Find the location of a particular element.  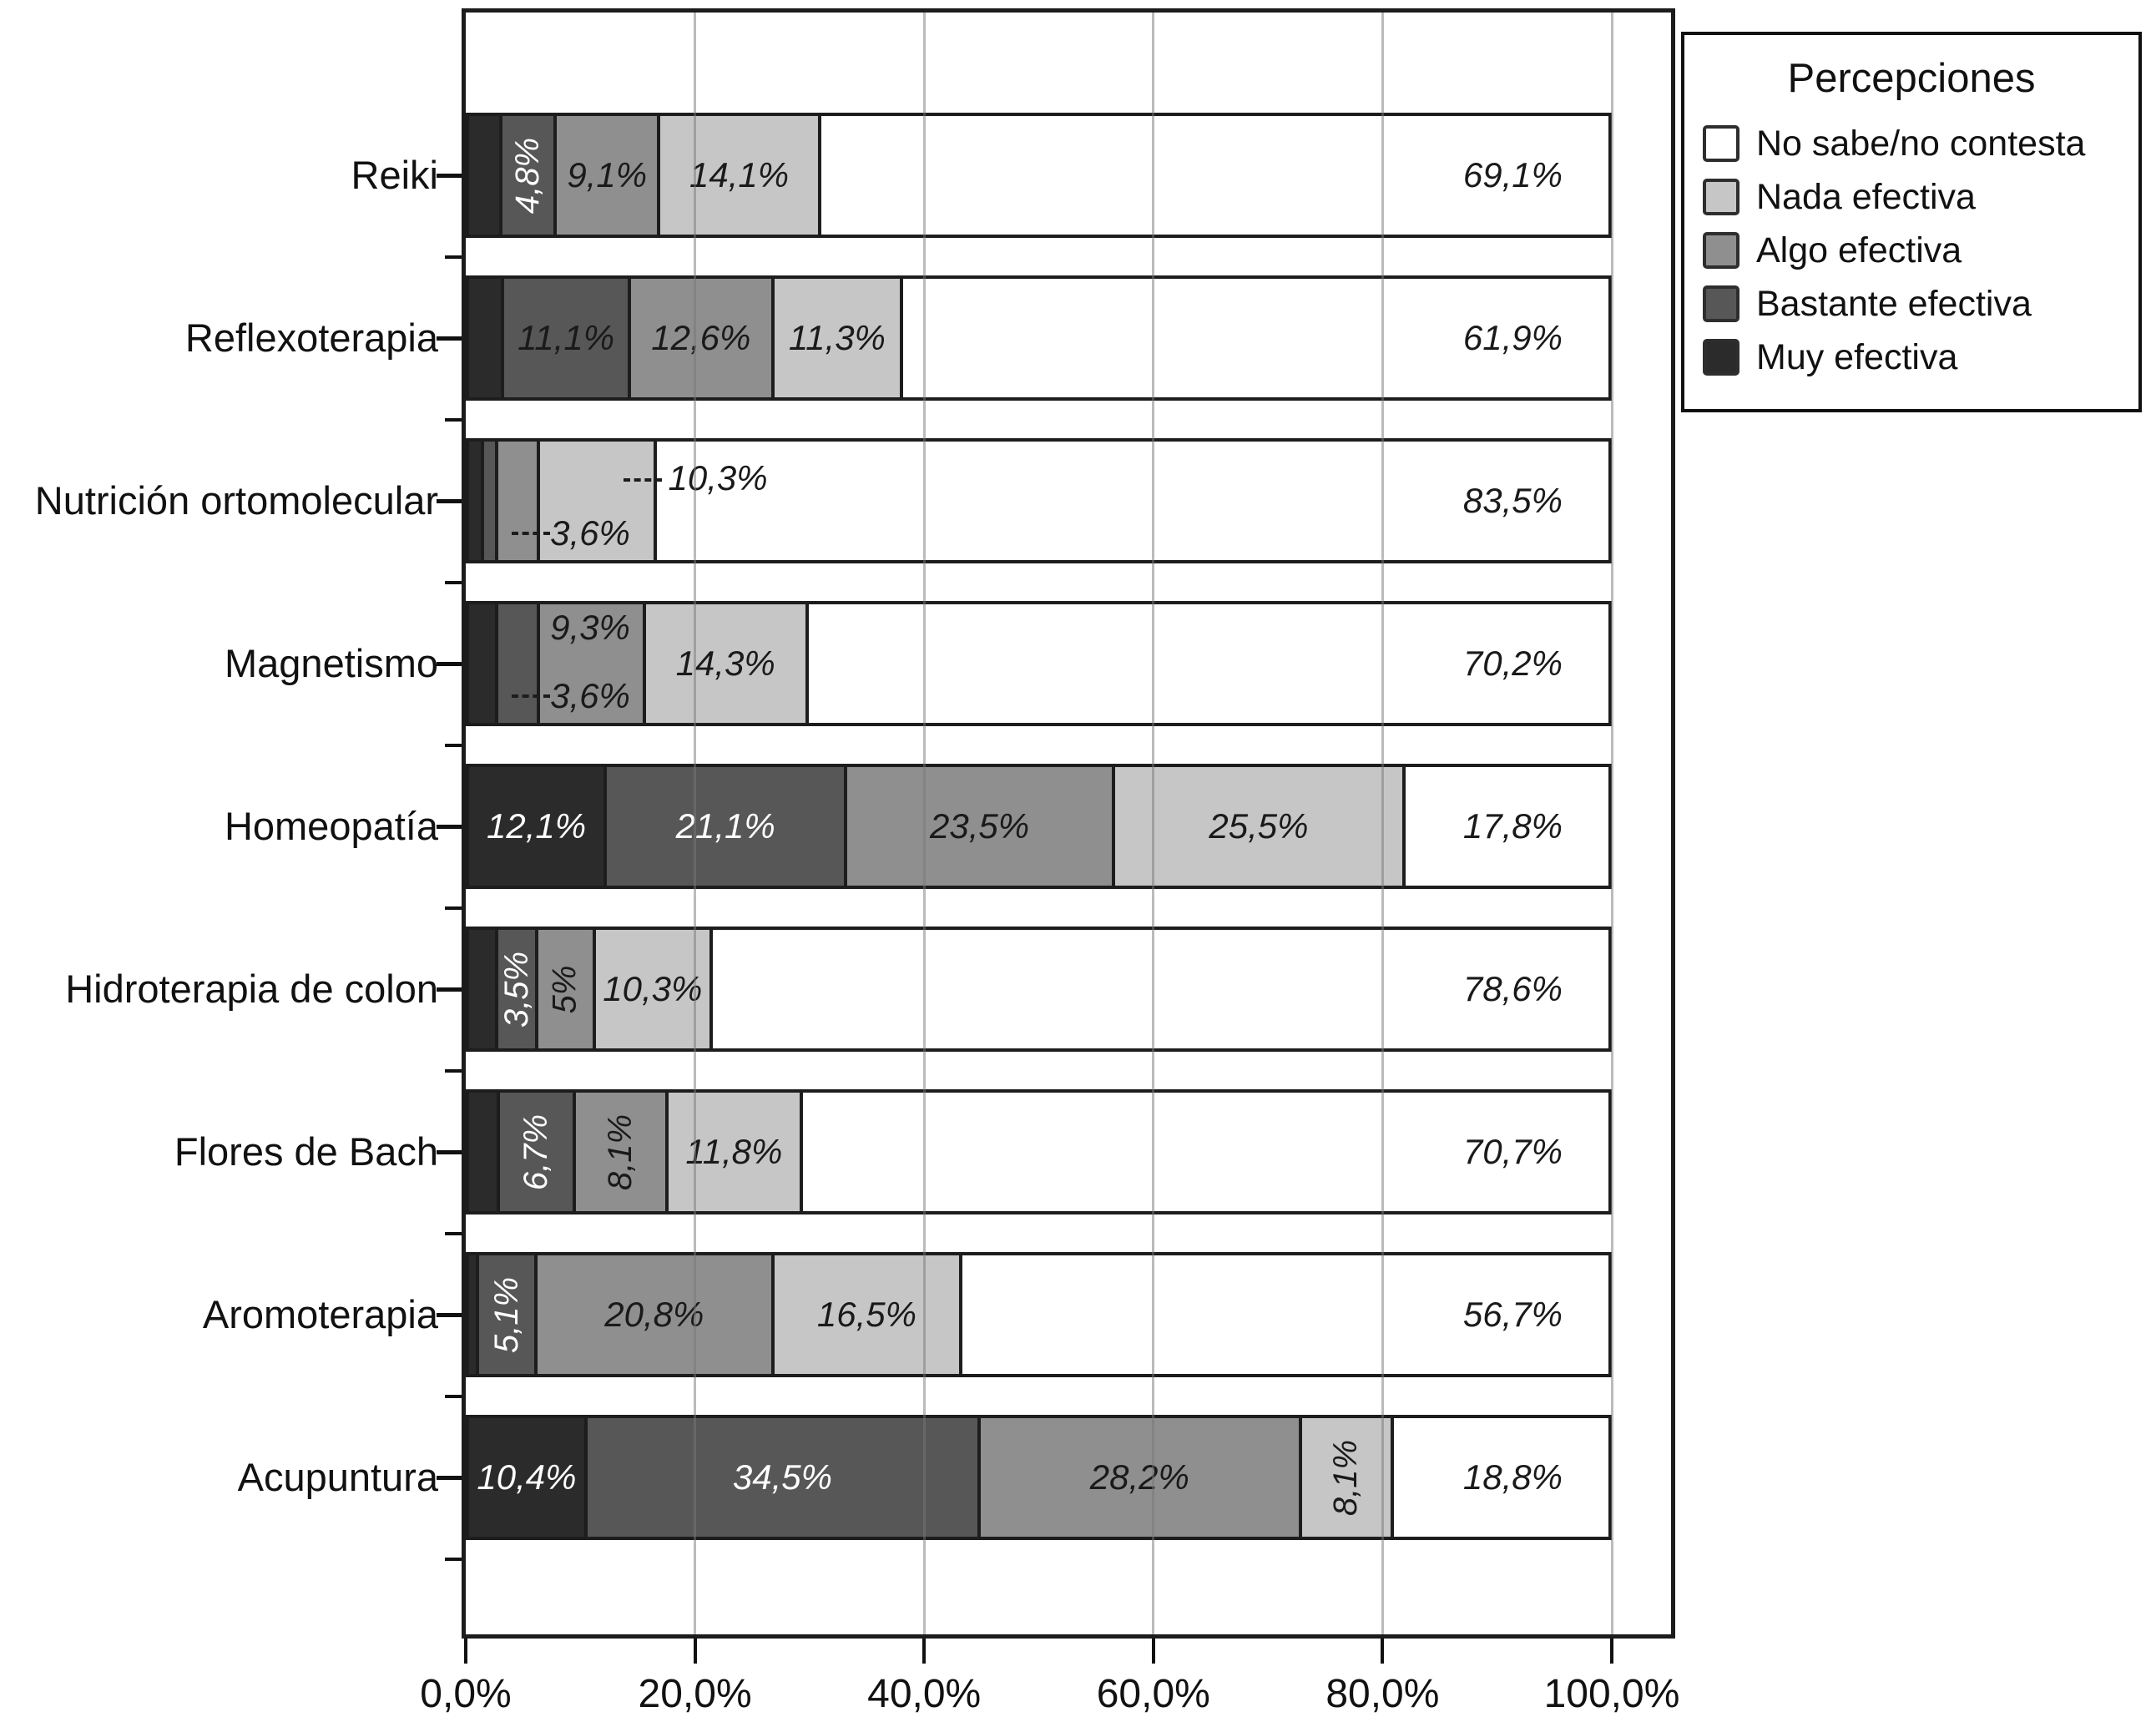

segment-algo: 23,5% is located at coordinates (981, 826).